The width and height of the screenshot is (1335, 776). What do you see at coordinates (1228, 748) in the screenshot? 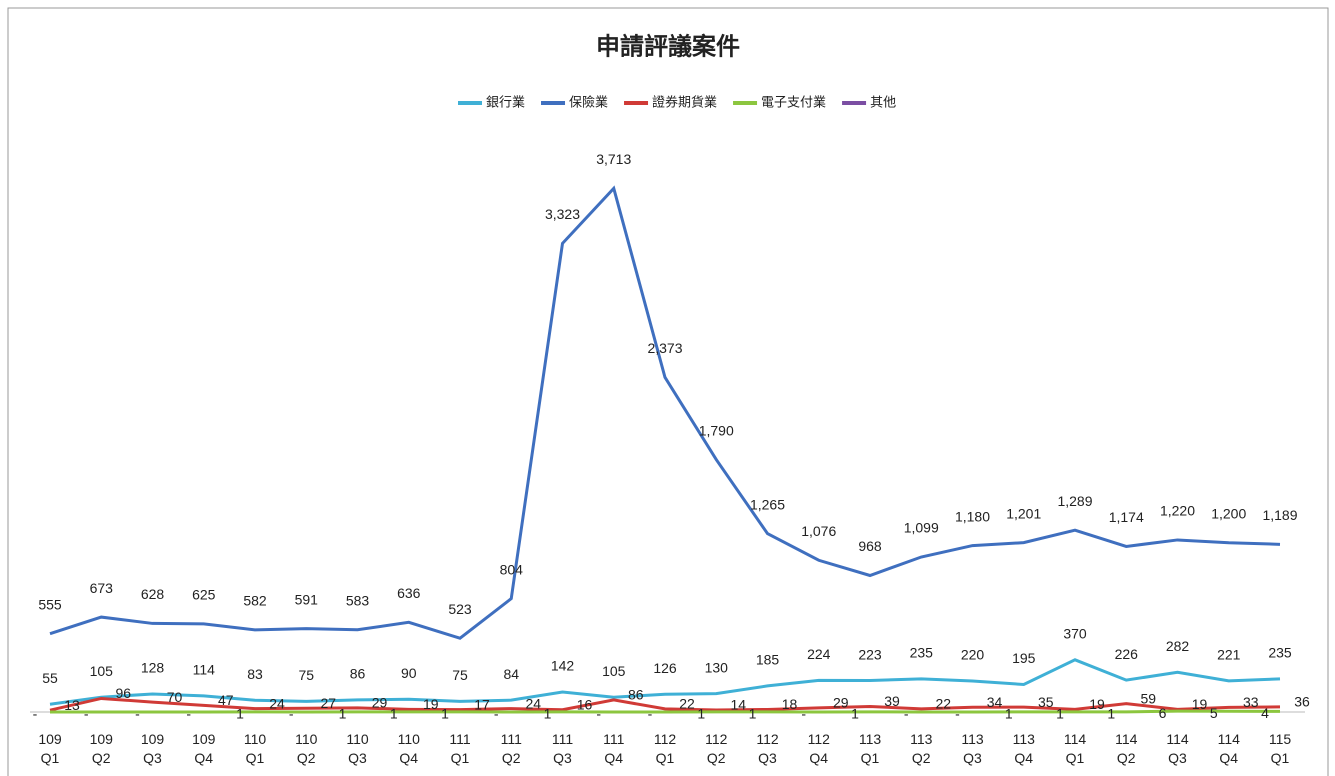
I see `x-tick-label: 114 Q4` at bounding box center [1228, 748].